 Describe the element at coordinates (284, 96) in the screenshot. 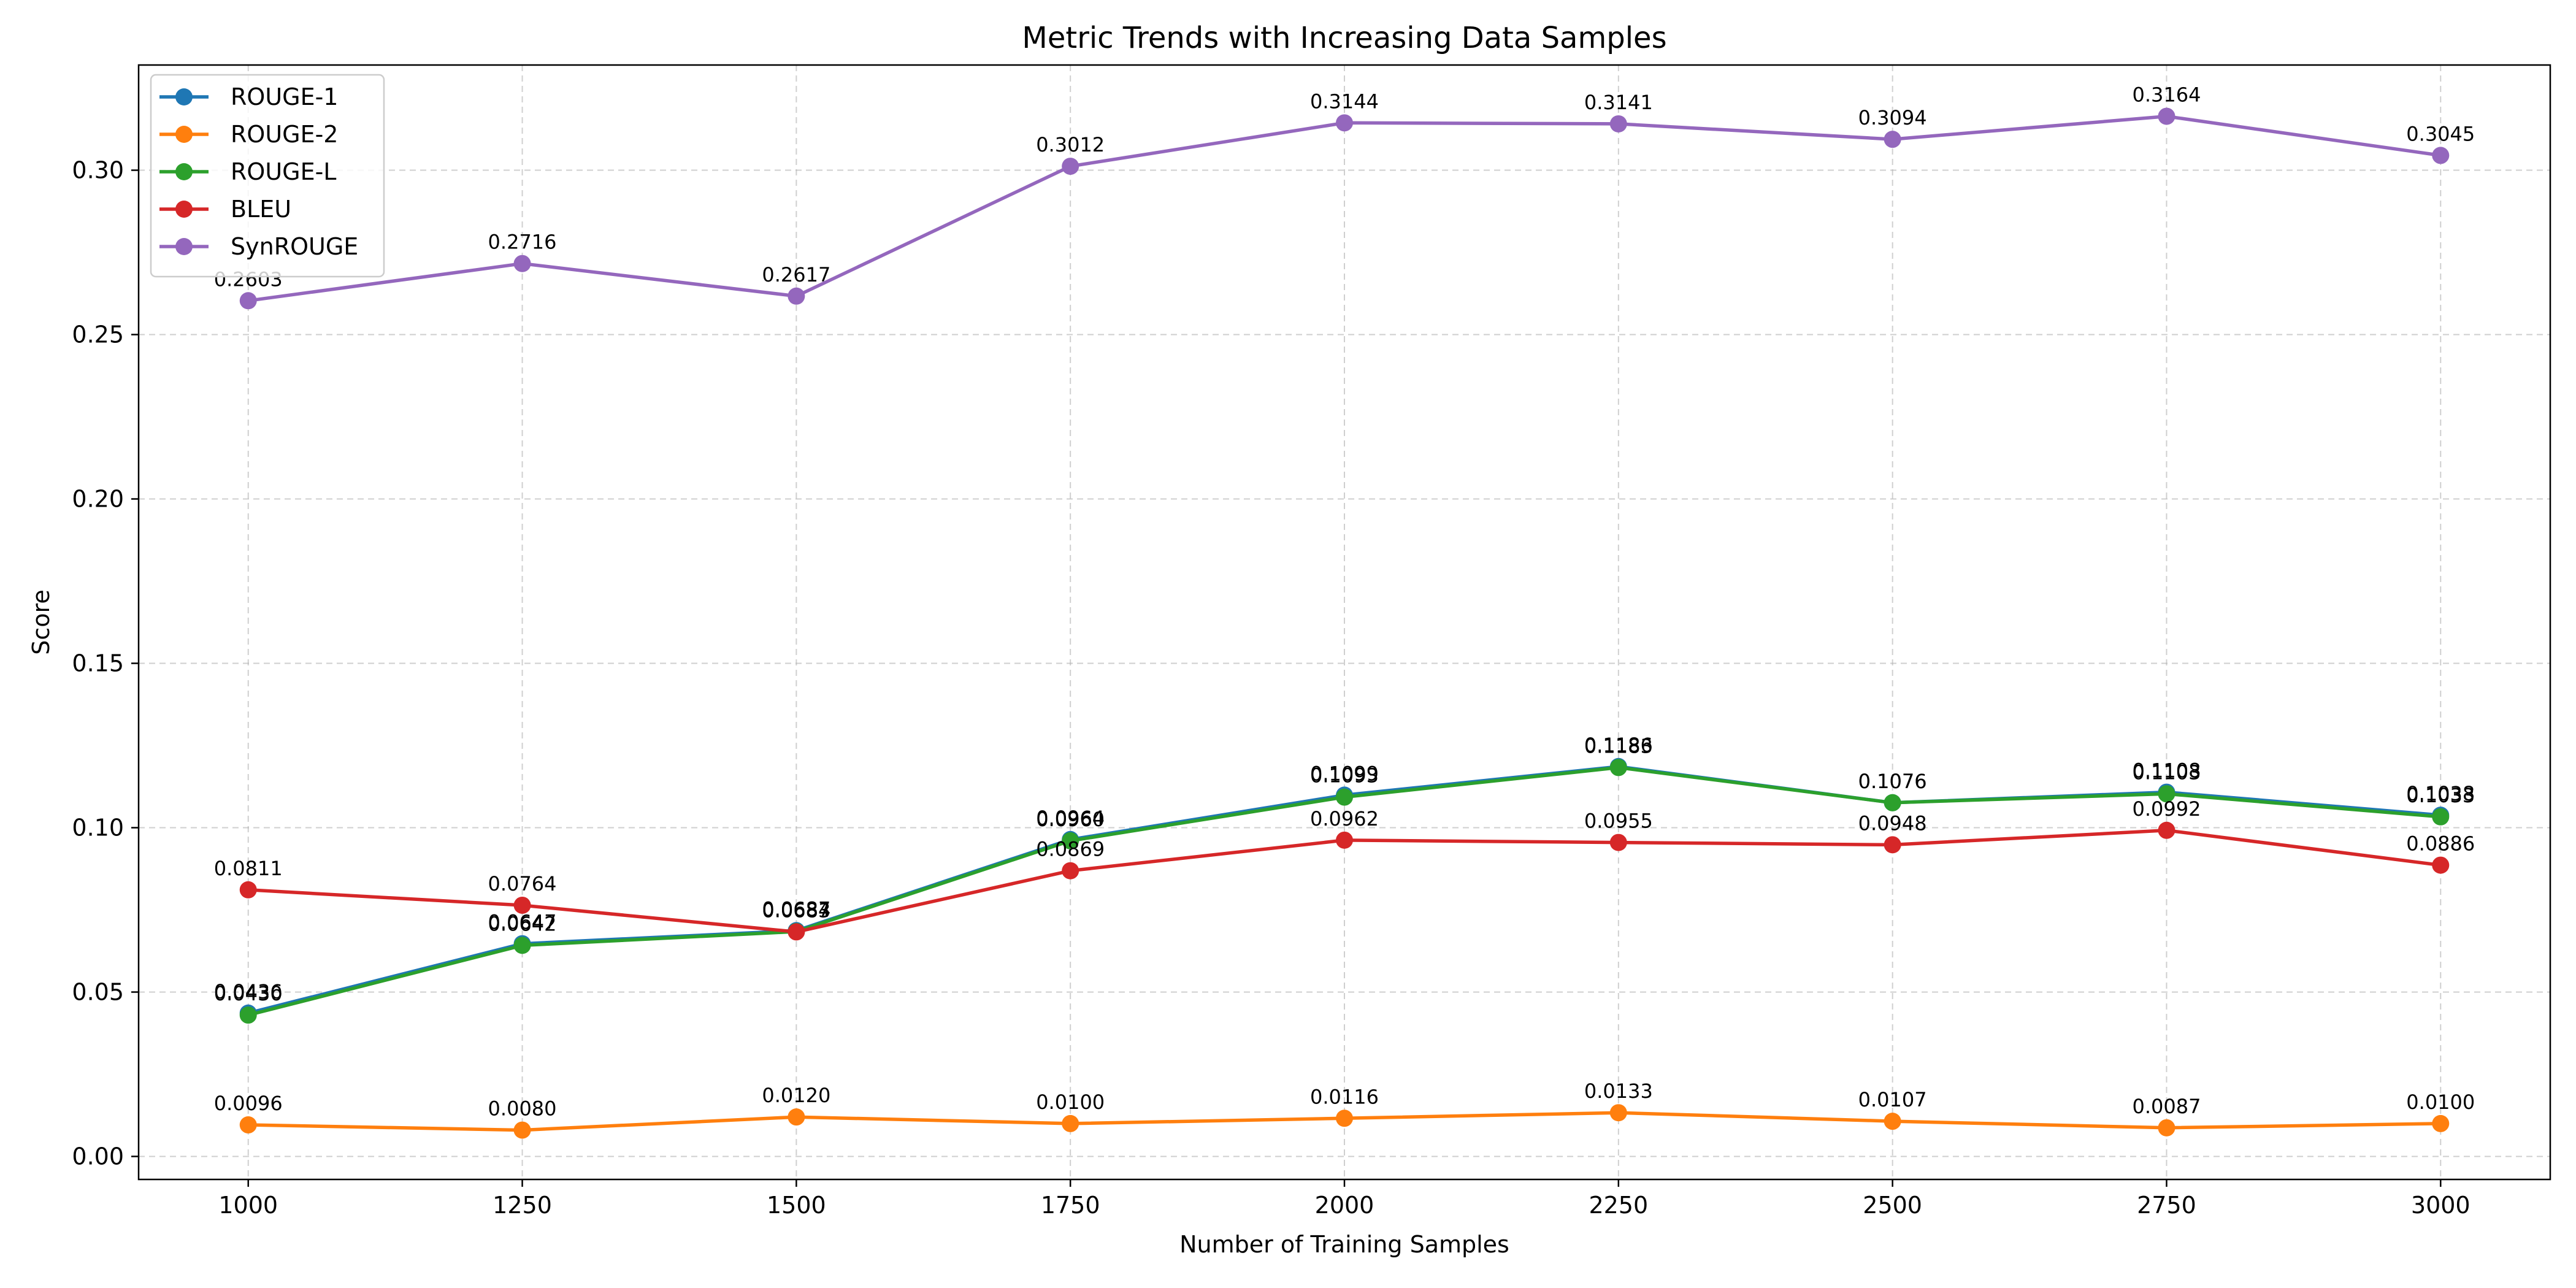

I see `legend-label-rouge-1: ROUGE-1` at that location.